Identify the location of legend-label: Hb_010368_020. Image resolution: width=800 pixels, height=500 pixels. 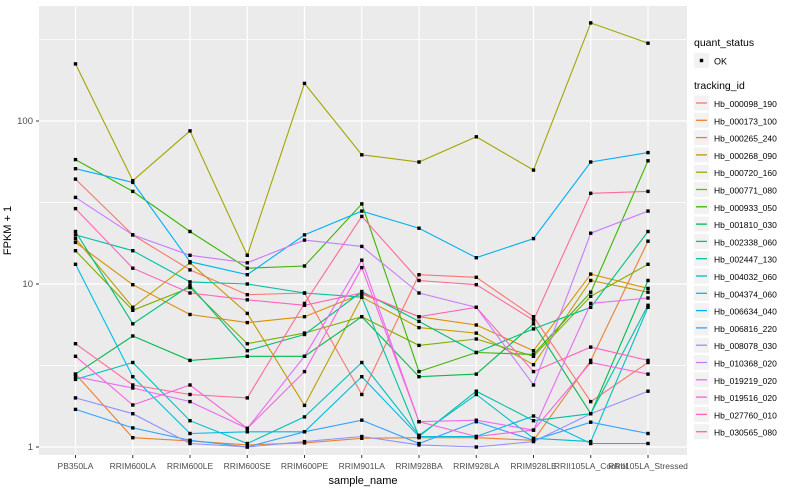
(745, 364).